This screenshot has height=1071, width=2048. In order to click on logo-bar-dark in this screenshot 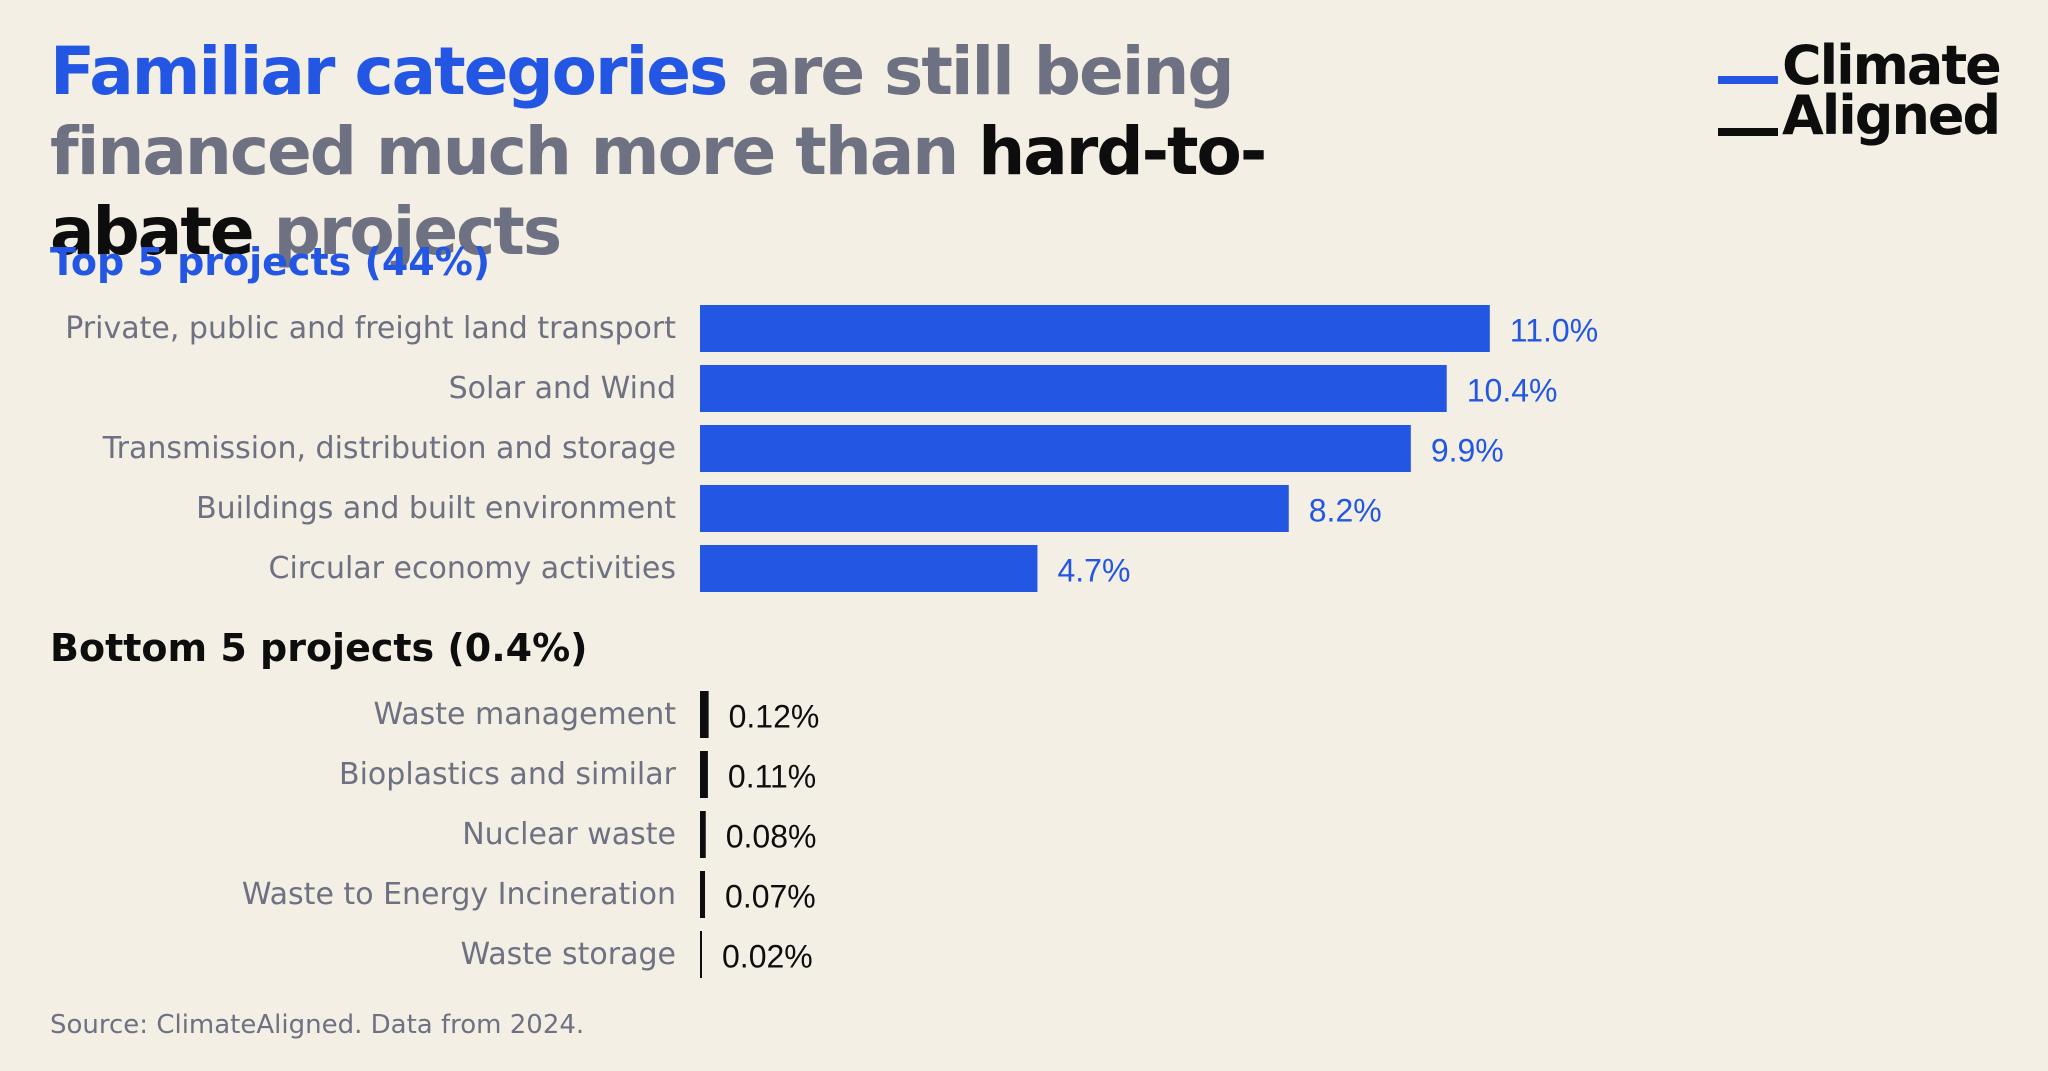, I will do `click(1748, 132)`.